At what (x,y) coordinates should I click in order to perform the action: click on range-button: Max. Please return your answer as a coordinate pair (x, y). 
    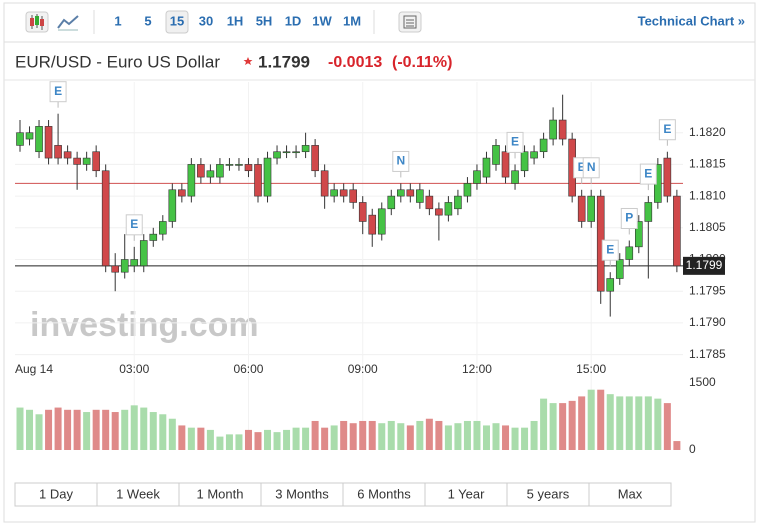
    Looking at the image, I should click on (630, 493).